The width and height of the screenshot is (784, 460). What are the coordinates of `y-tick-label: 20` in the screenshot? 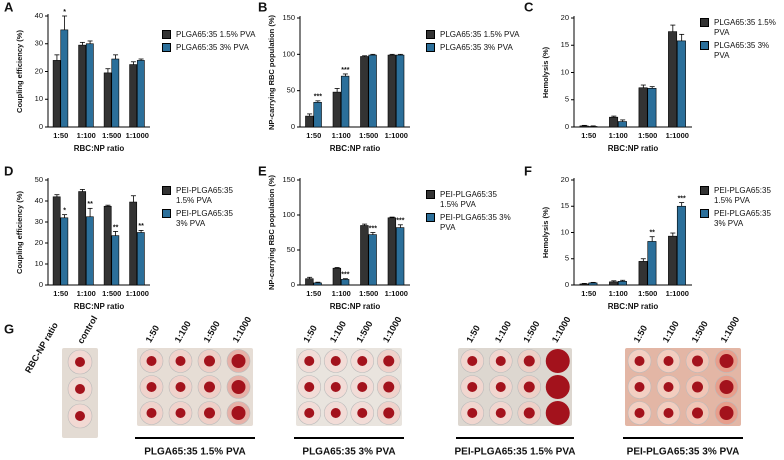 It's located at (39, 70).